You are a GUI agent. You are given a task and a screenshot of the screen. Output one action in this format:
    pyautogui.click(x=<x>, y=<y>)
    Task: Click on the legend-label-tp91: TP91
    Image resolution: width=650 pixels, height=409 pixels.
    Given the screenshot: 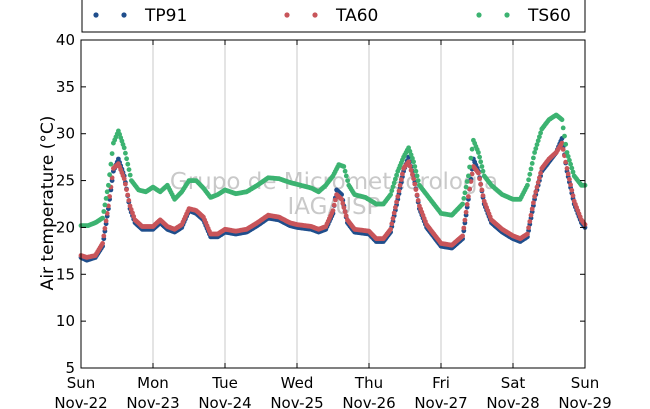 What is the action you would take?
    pyautogui.click(x=165, y=16)
    